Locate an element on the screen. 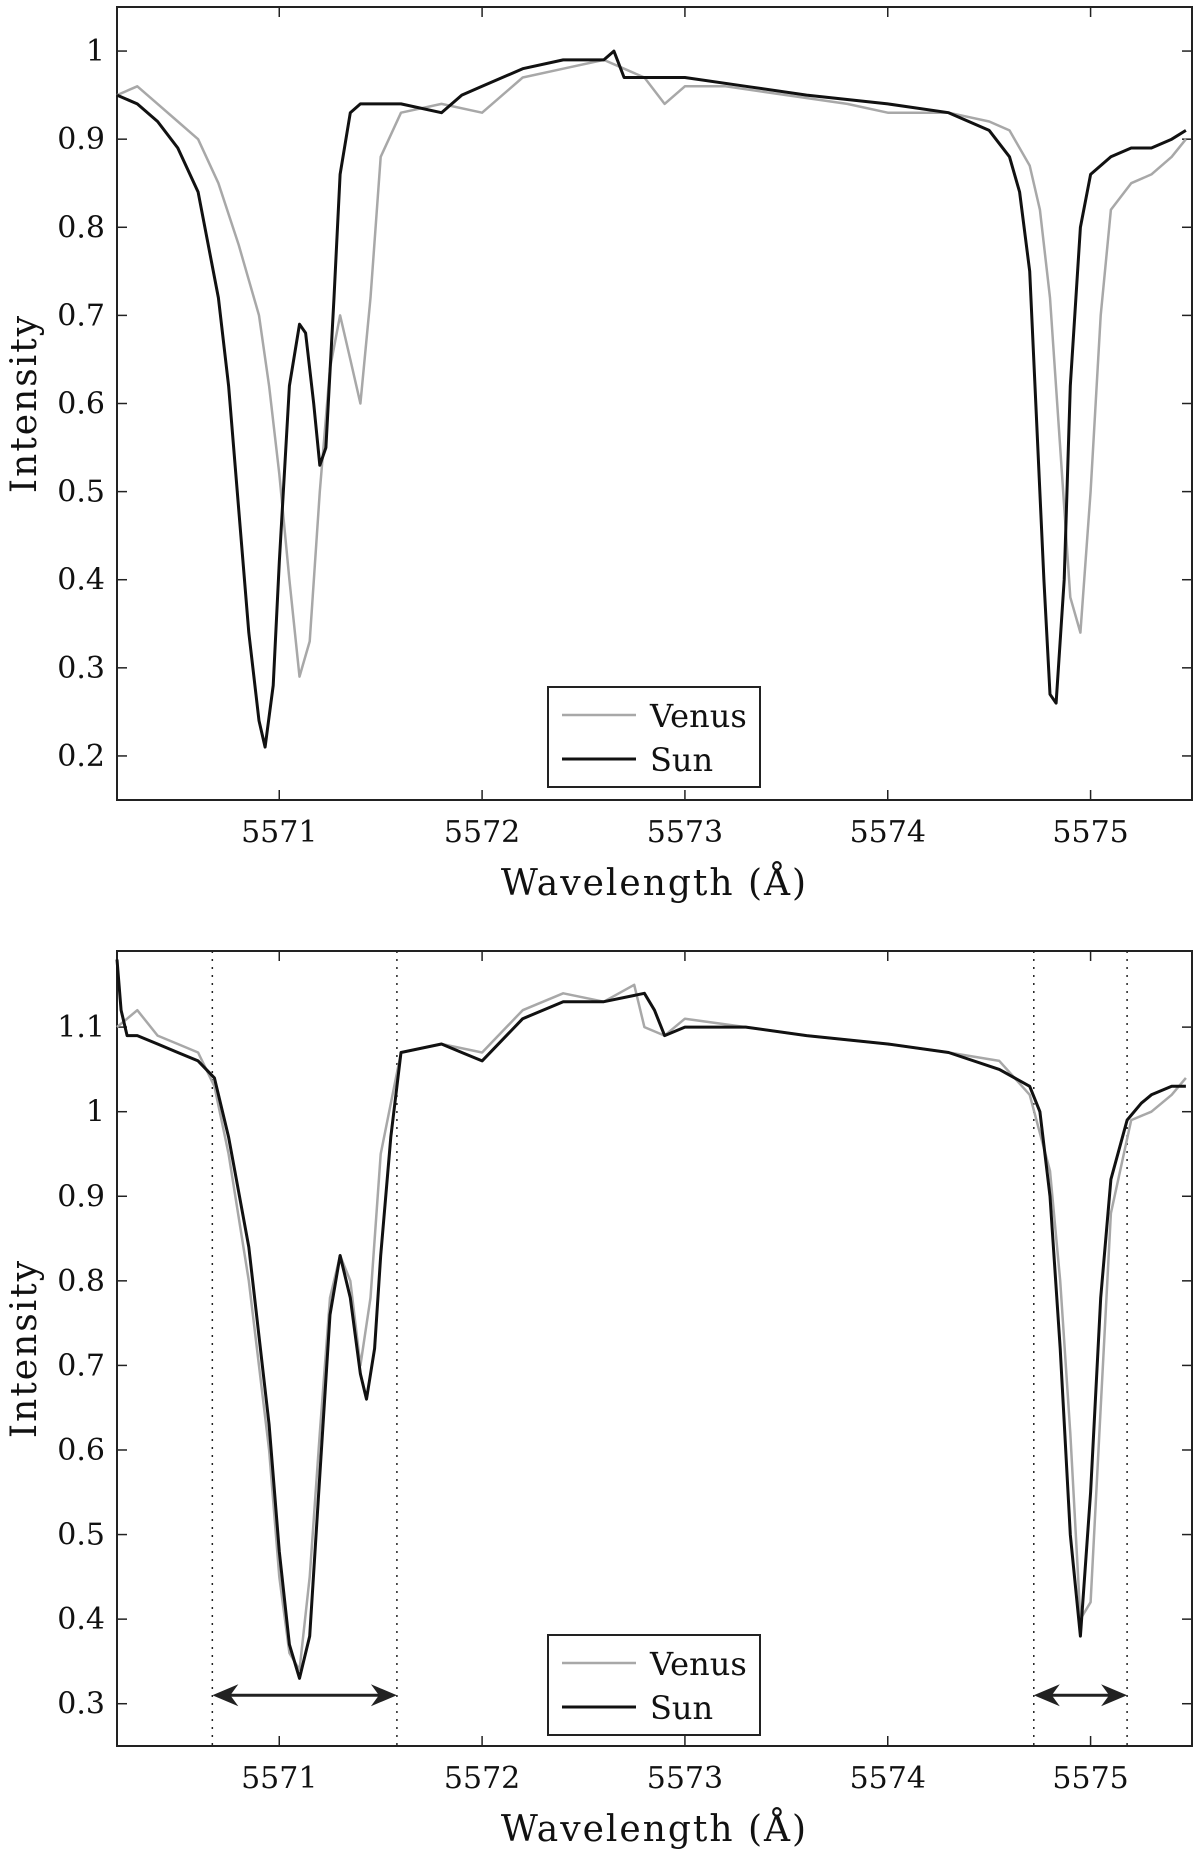  y-tick-label: 1.1 is located at coordinates (81, 1027).